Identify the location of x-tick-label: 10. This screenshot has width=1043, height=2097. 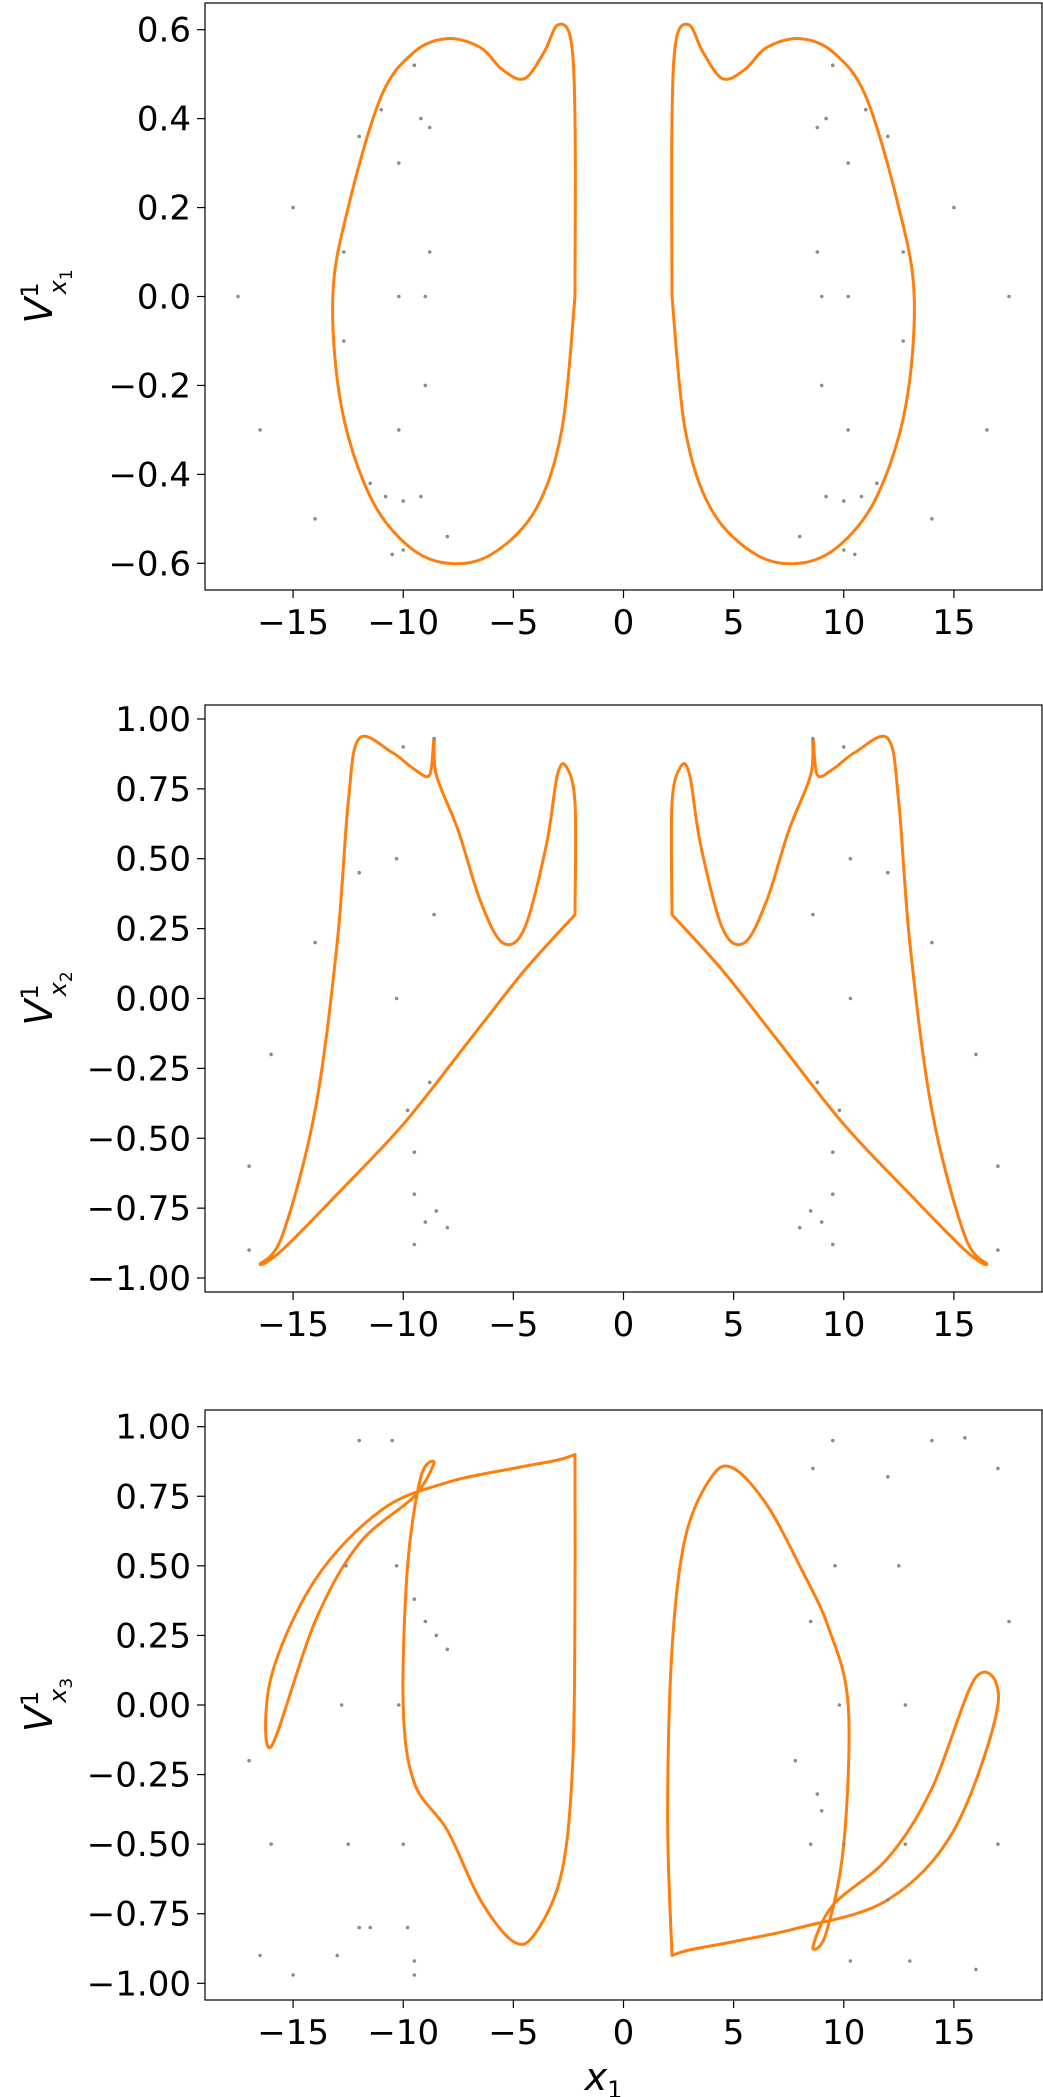
(843, 2033).